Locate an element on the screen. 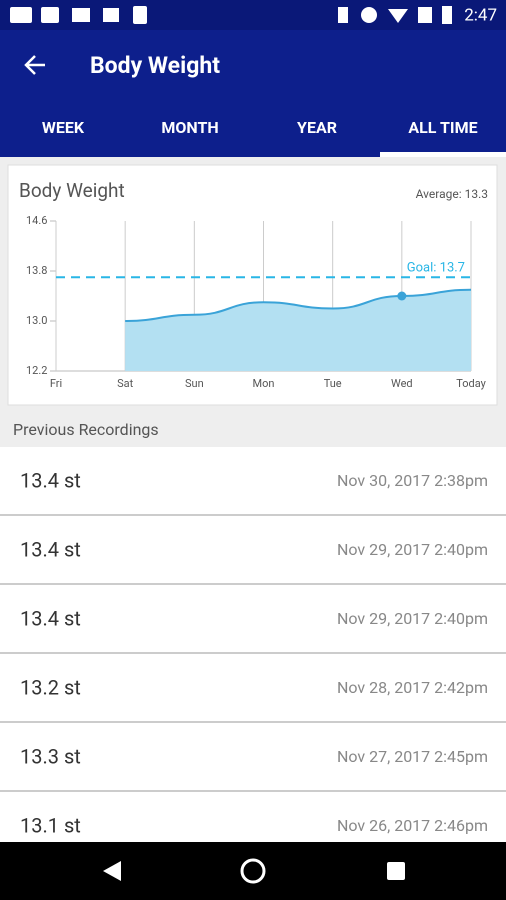 This screenshot has height=900, width=506. x-tick-label: Wed is located at coordinates (402, 383).